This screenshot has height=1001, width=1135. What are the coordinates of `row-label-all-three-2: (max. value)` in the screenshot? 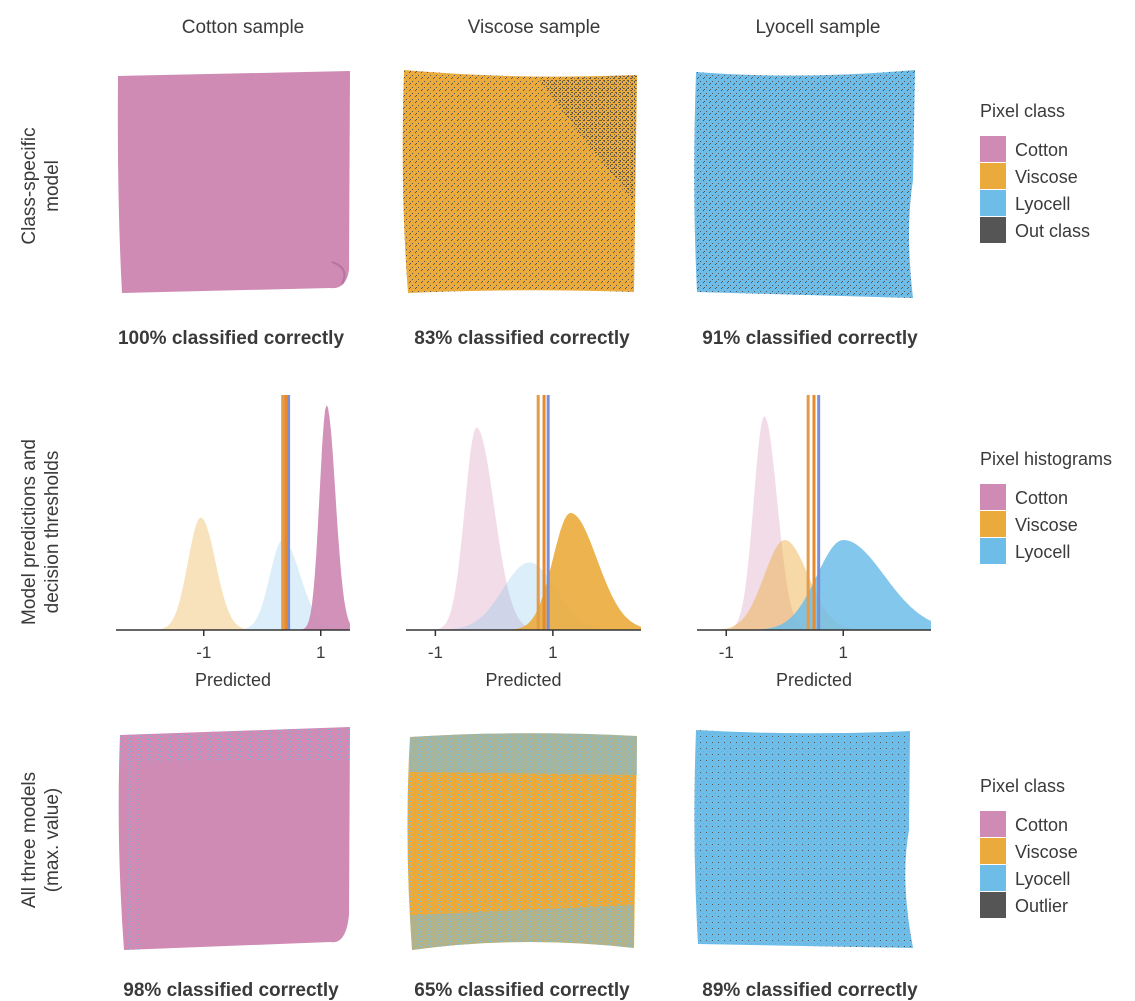 It's located at (52, 840).